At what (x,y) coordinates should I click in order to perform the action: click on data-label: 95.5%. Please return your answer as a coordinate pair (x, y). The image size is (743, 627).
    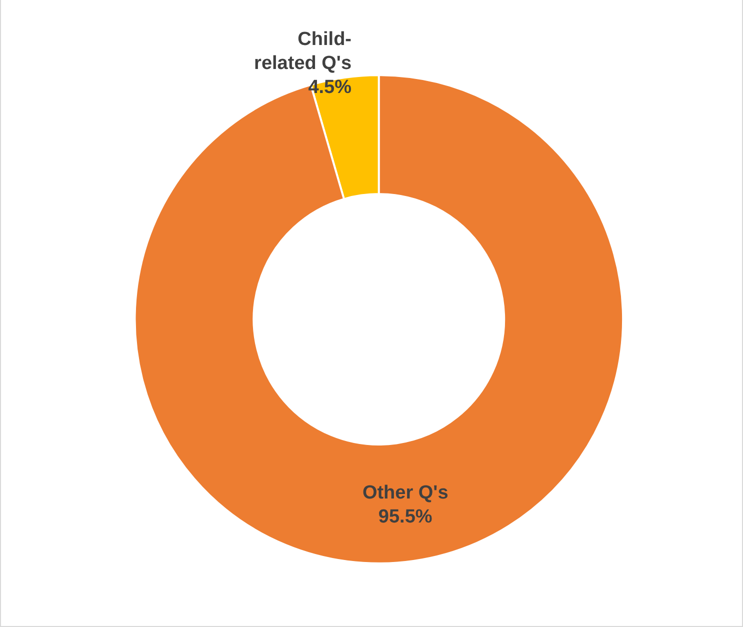
    Looking at the image, I should click on (405, 517).